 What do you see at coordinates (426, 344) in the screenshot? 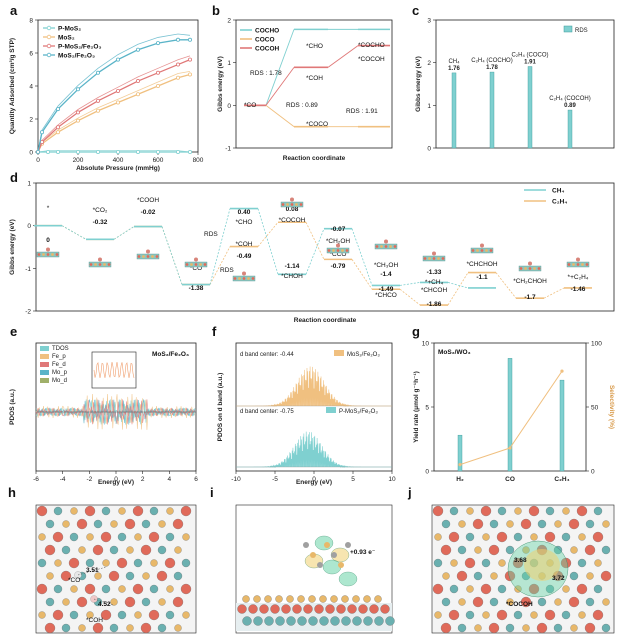
I see `y-tick-label-g: 10` at bounding box center [426, 344].